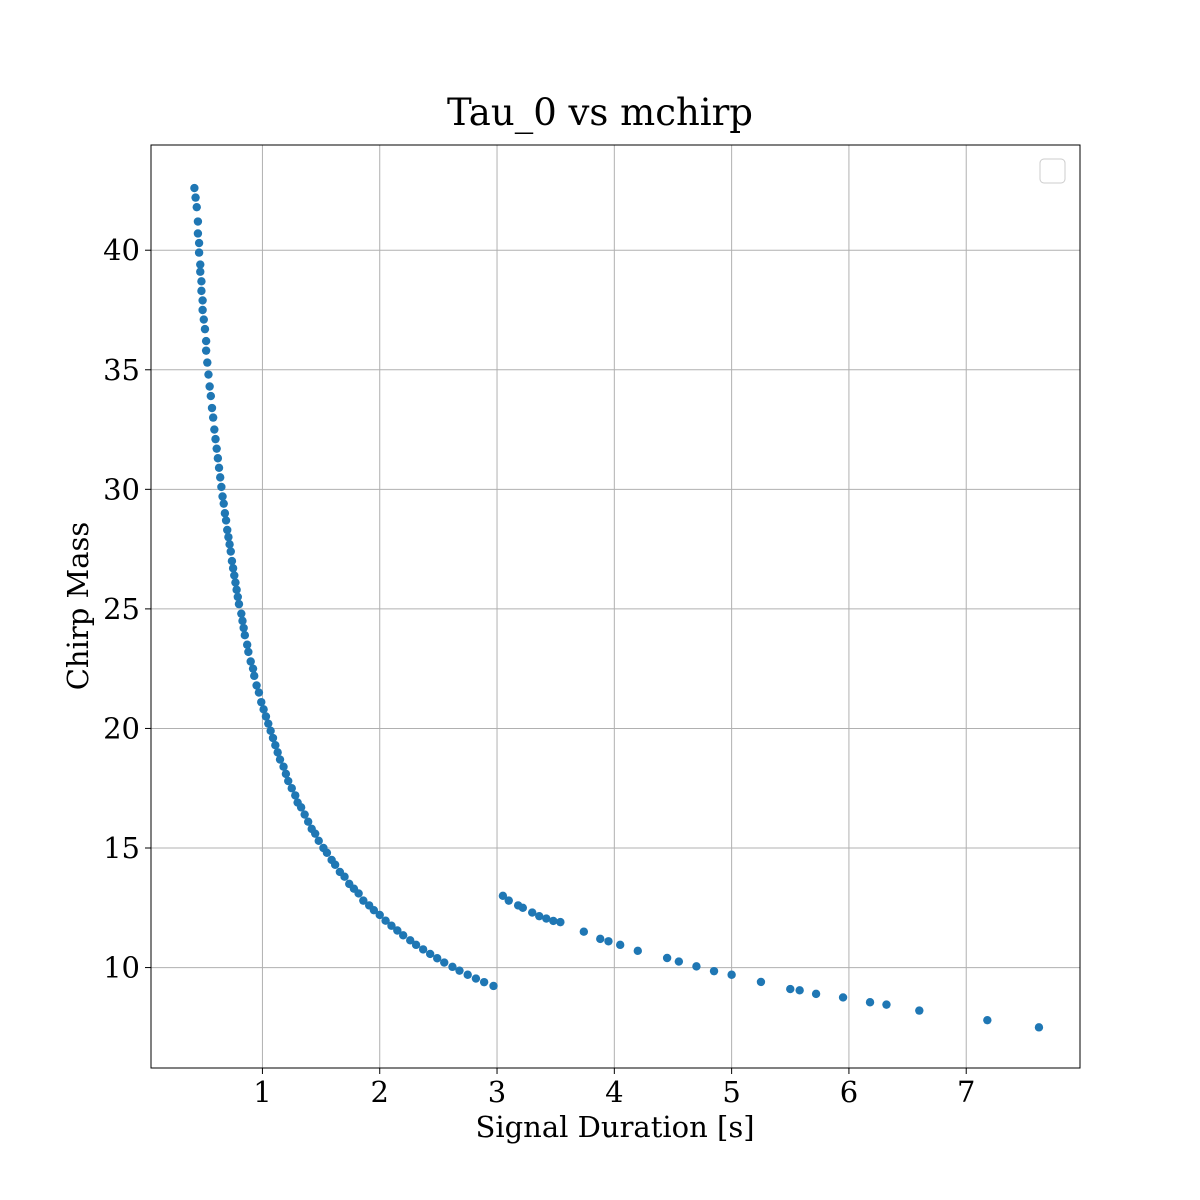 This screenshot has height=1200, width=1200. I want to click on y-tick-label: 10, so click(121, 968).